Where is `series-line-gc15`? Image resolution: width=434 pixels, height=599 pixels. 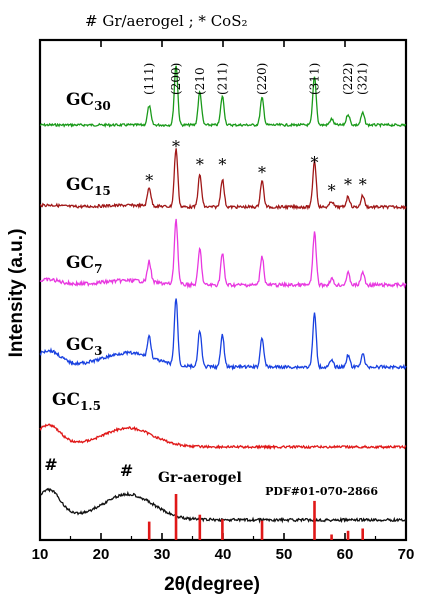
series-line-gc15 is located at coordinates (223, 179).